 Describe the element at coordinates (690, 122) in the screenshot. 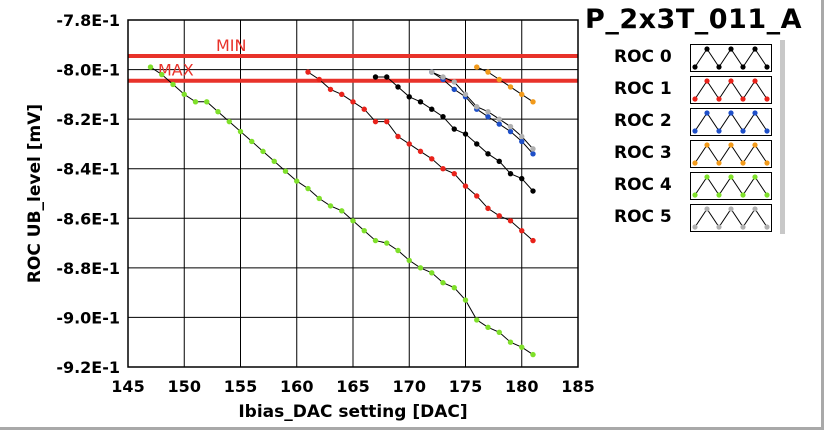

I see `legend-item: ROC 2` at that location.